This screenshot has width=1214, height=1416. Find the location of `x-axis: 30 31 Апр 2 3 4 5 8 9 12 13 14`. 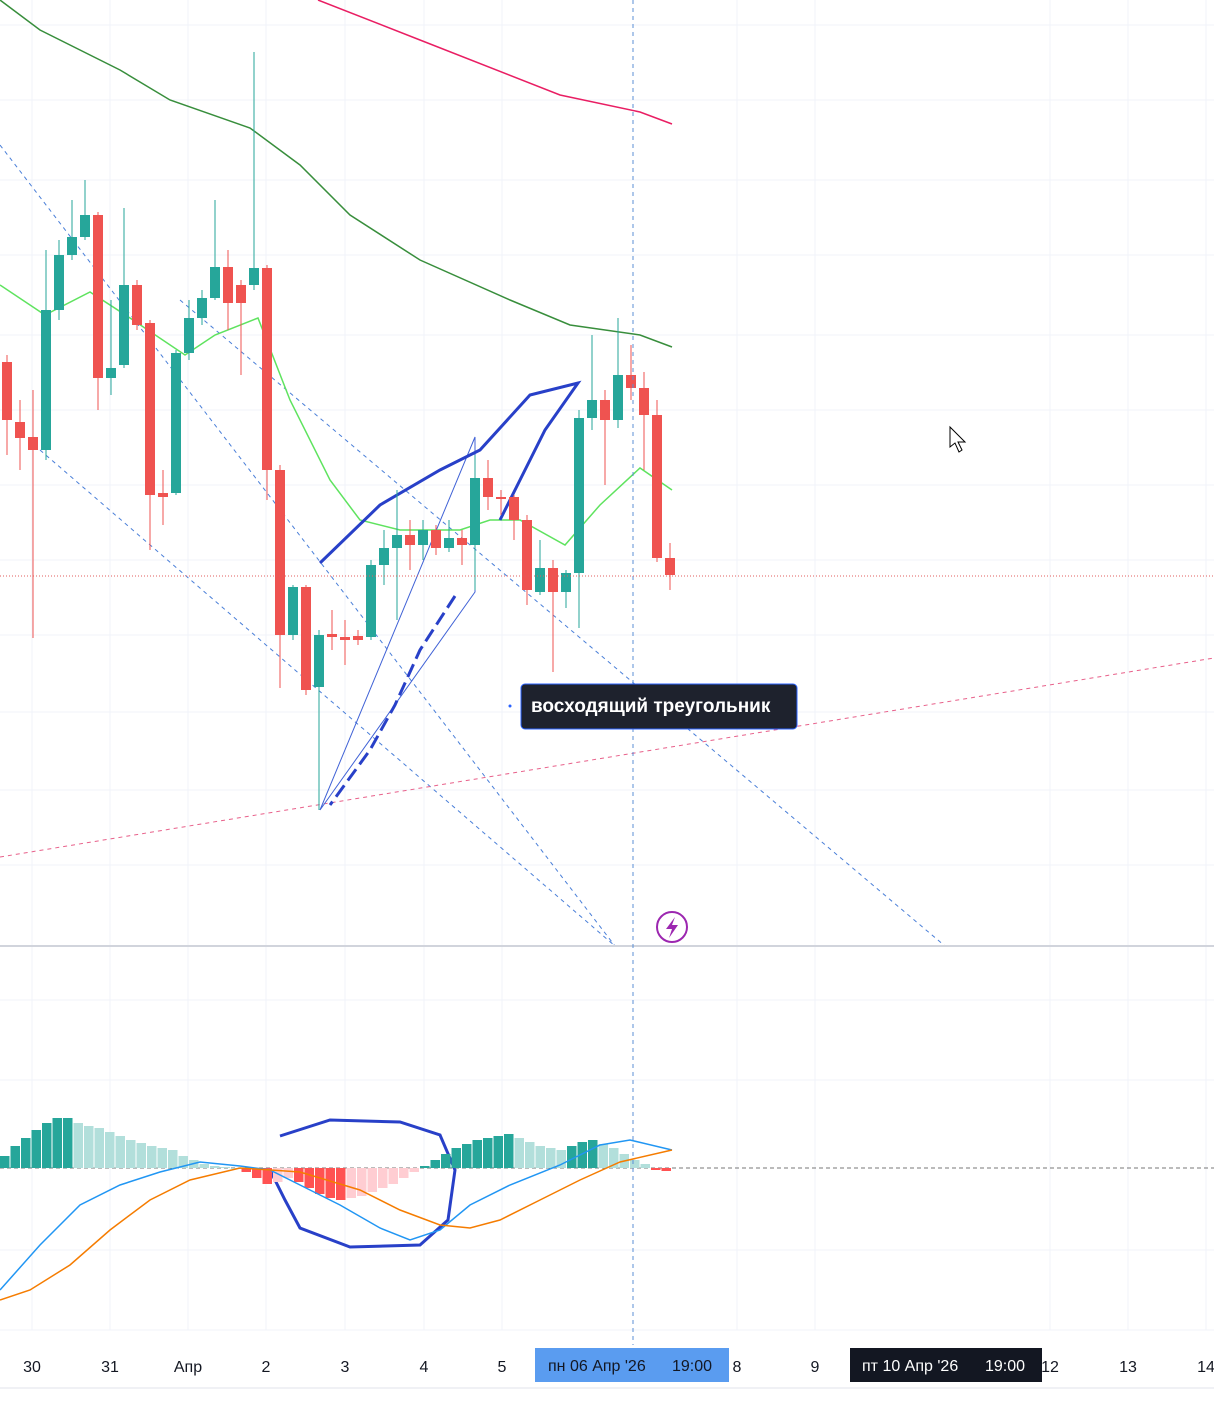

x-axis: 30 31 Апр 2 3 4 5 8 9 12 13 14 is located at coordinates (618, 1367).